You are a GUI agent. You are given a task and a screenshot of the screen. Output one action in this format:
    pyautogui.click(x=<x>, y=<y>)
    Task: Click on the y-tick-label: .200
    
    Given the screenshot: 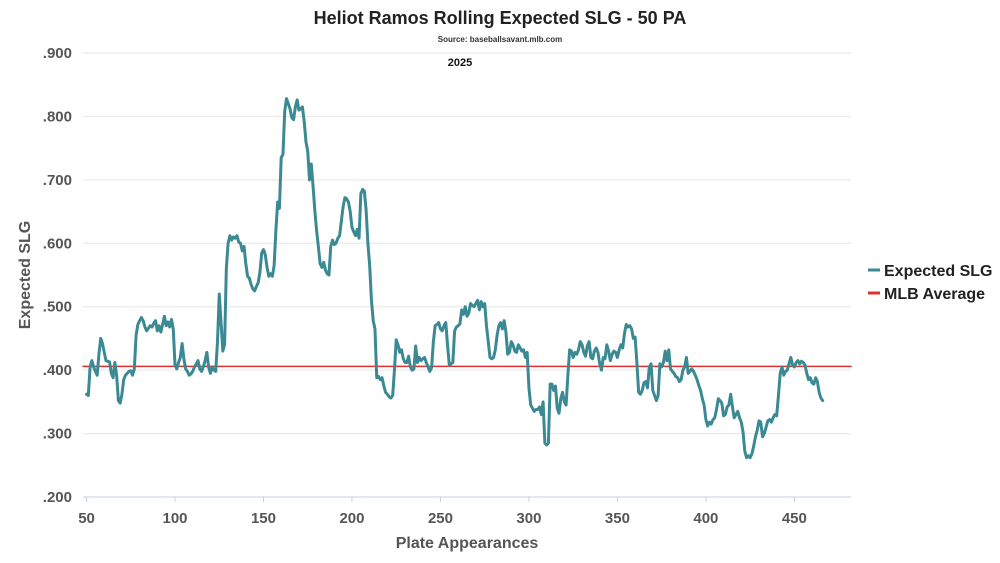 What is the action you would take?
    pyautogui.click(x=57, y=497)
    